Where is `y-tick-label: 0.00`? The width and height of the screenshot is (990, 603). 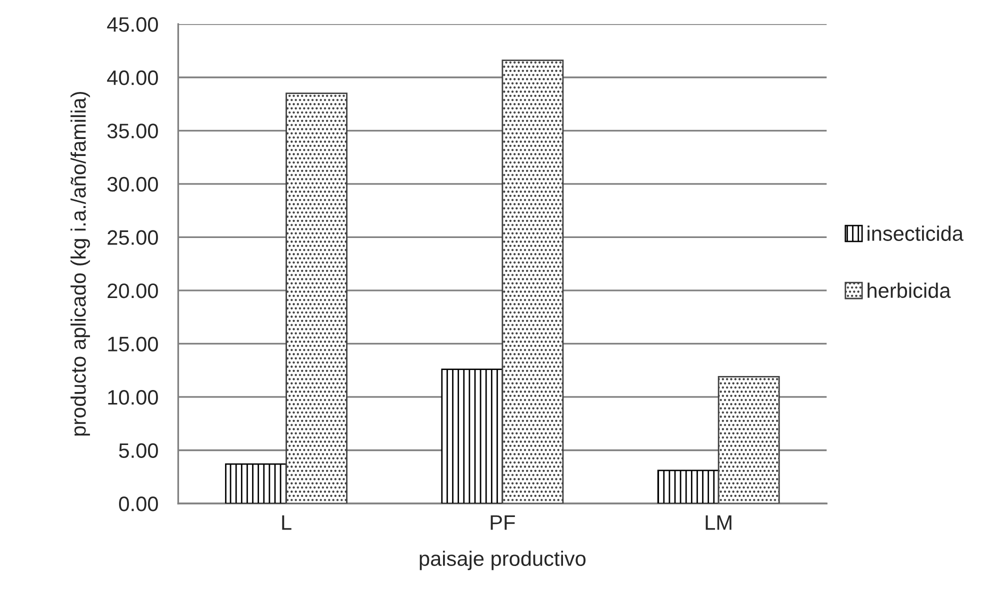 y-tick-label: 0.00 is located at coordinates (138, 504).